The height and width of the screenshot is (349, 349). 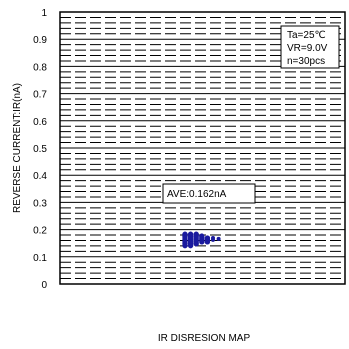 What do you see at coordinates (40, 231) in the screenshot?
I see `y-tick-label: 0.2` at bounding box center [40, 231].